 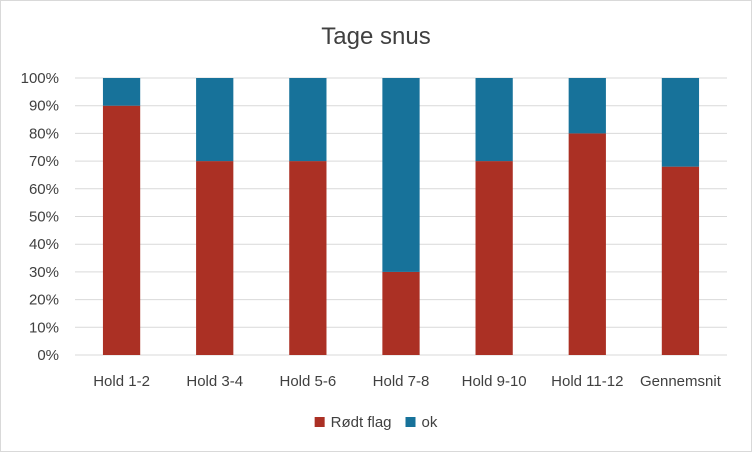 What do you see at coordinates (40, 78) in the screenshot?
I see `y-tick-label: 100%` at bounding box center [40, 78].